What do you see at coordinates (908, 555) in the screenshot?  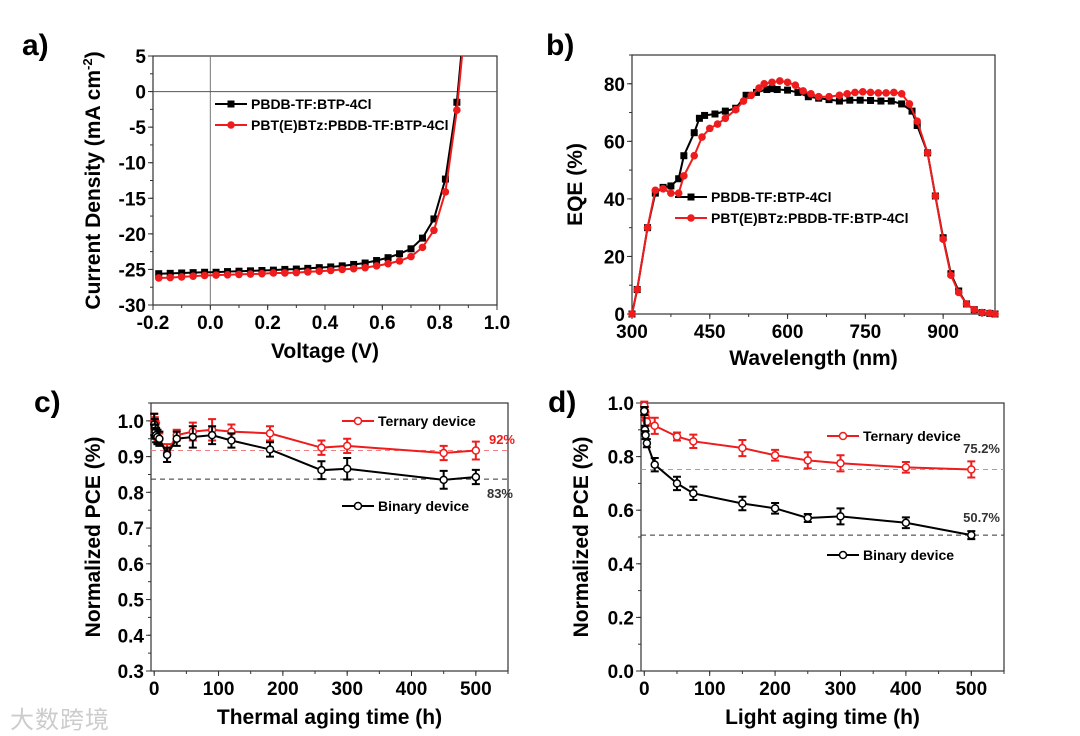 I see `legend-label: Binary device` at bounding box center [908, 555].